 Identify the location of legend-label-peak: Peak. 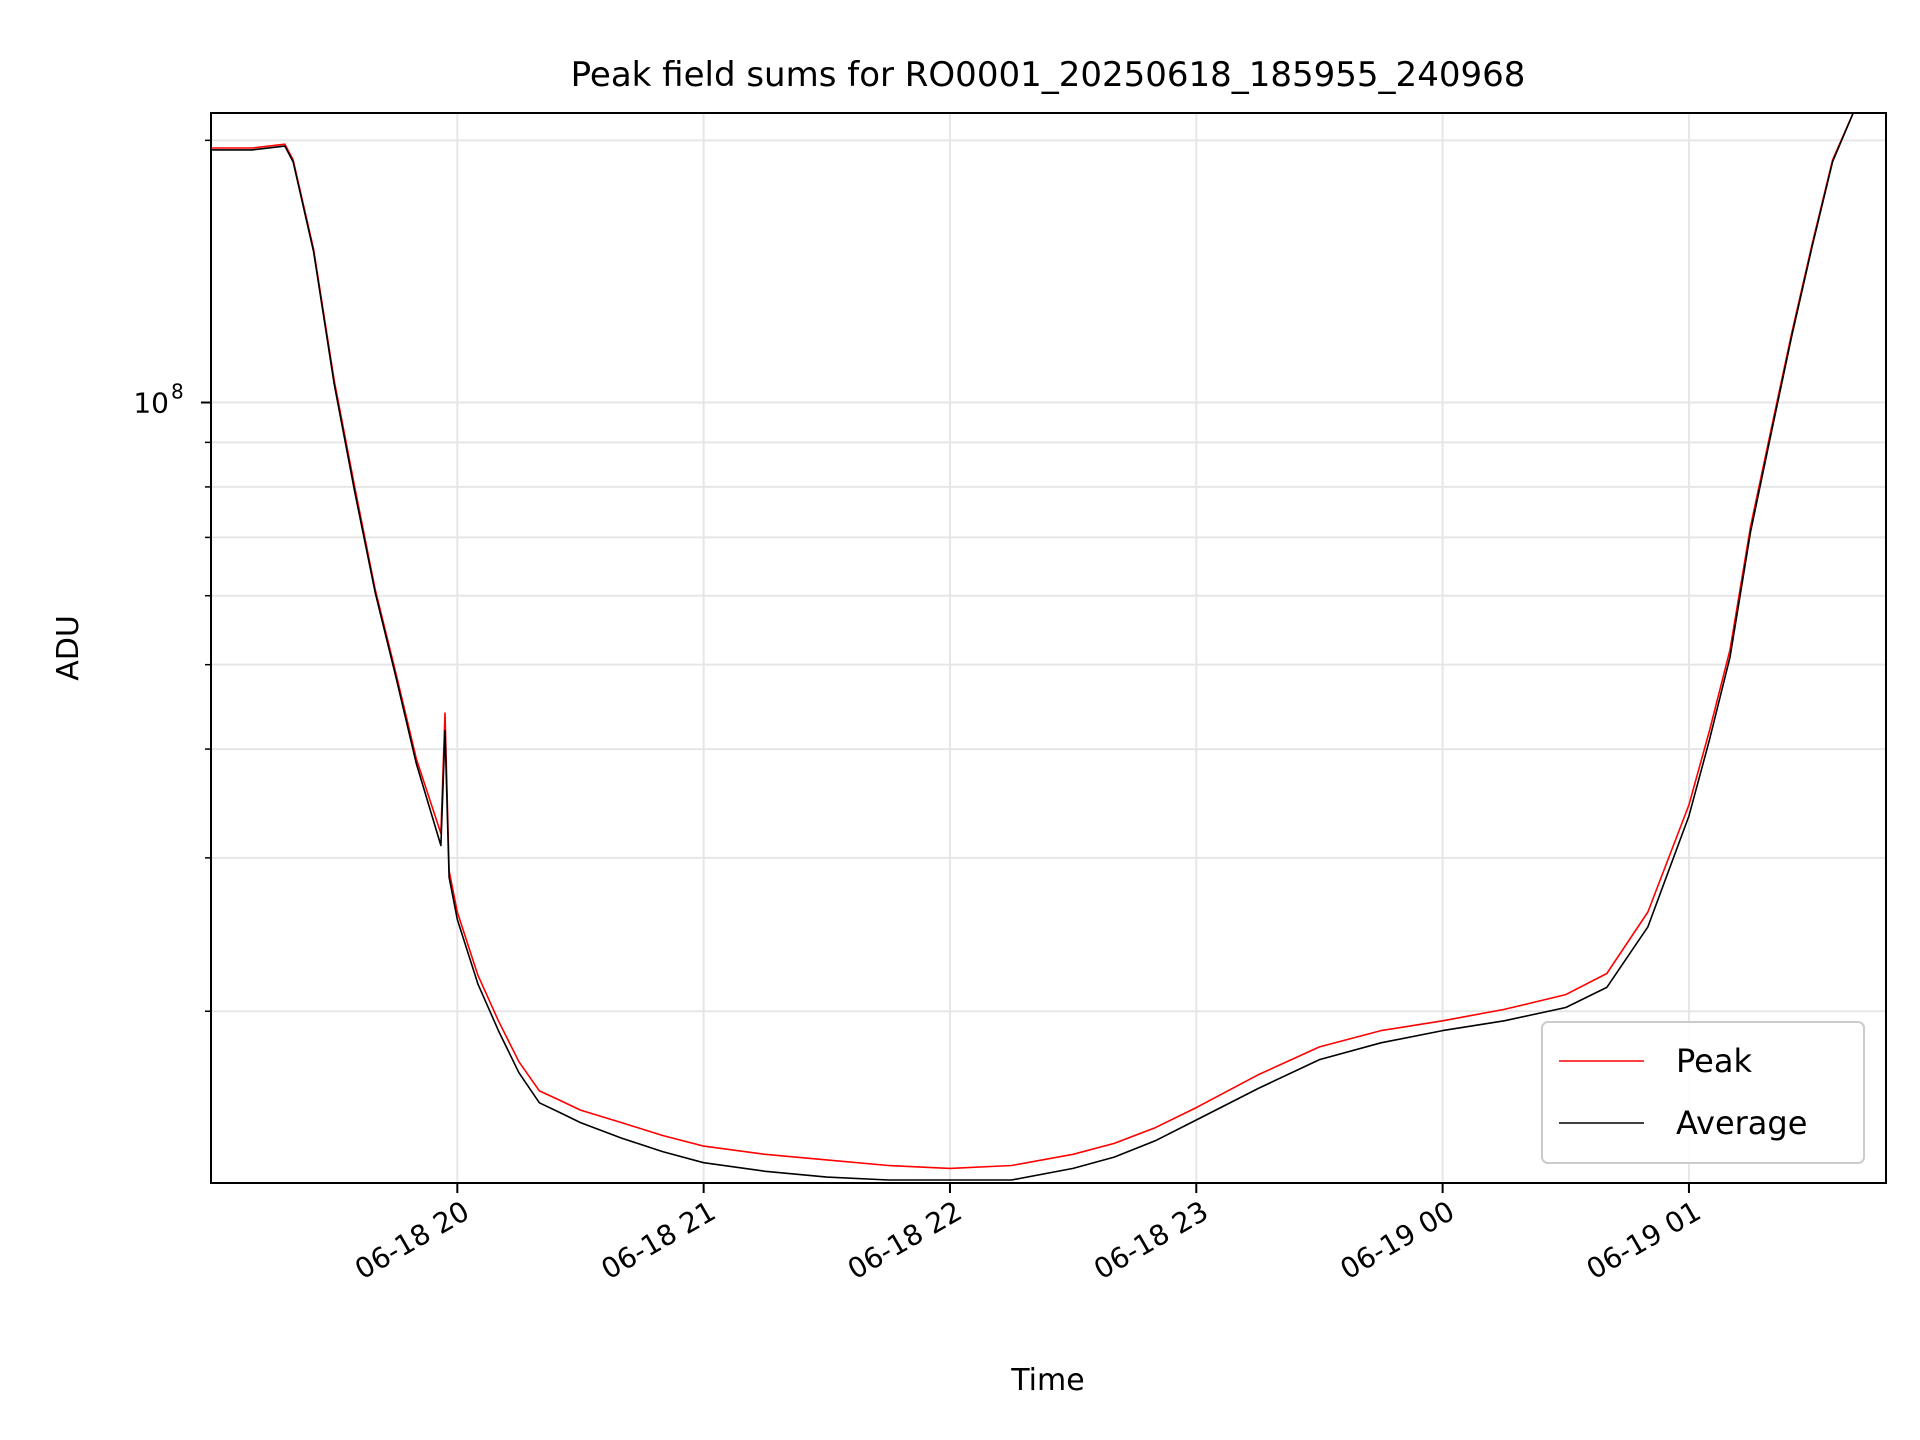
(1714, 1061).